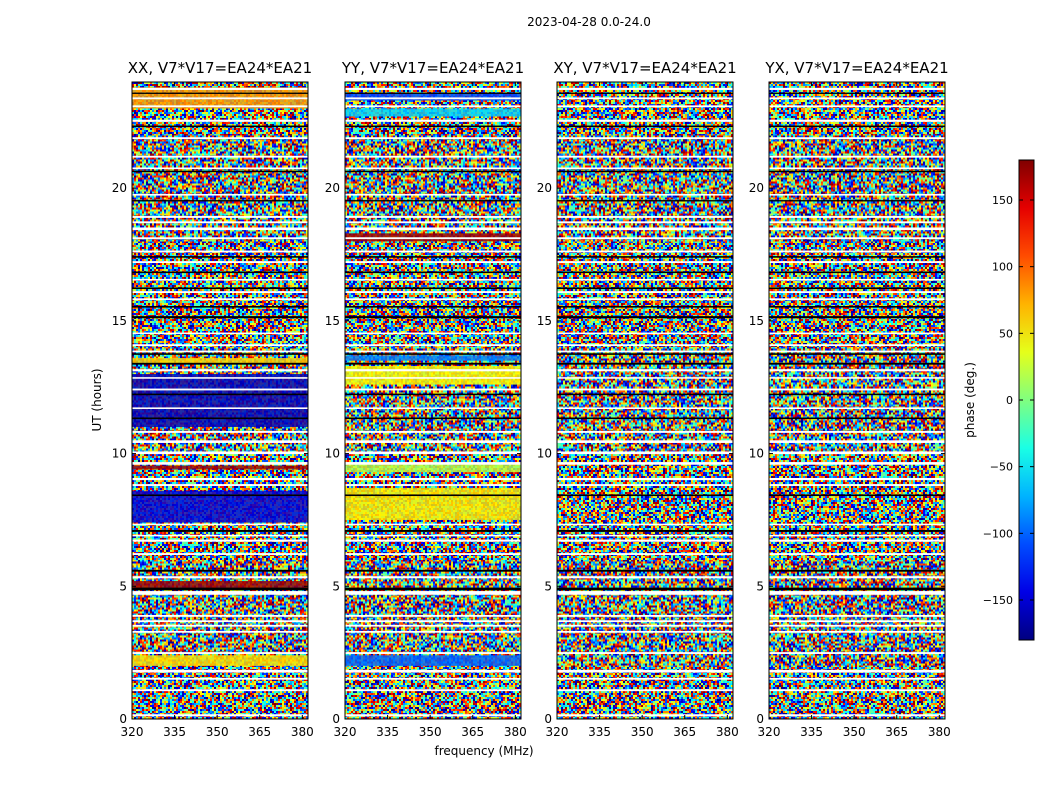 Image resolution: width=1050 pixels, height=800 pixels. Describe the element at coordinates (970, 400) in the screenshot. I see `colorbar-label: phase (deg.)` at that location.